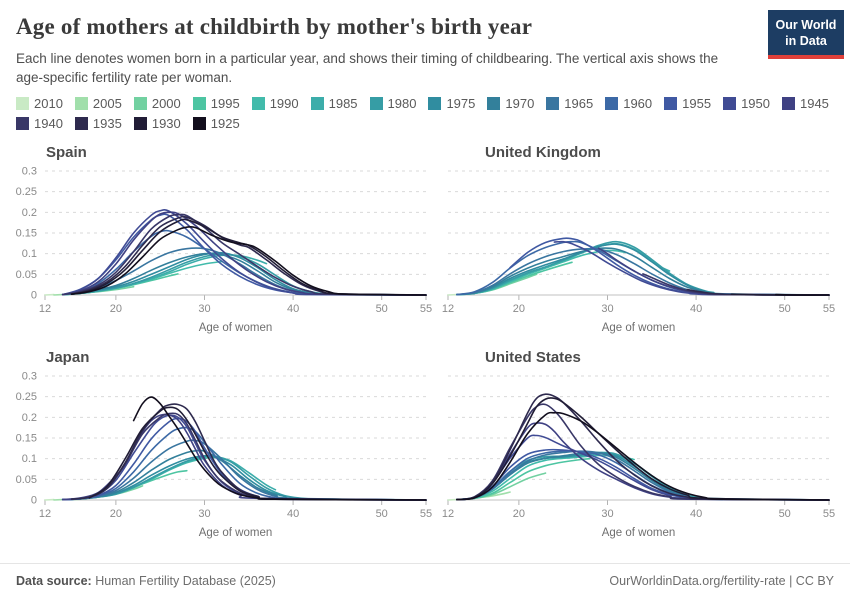  Describe the element at coordinates (199, 104) in the screenshot. I see `legend-swatch-1995` at that location.